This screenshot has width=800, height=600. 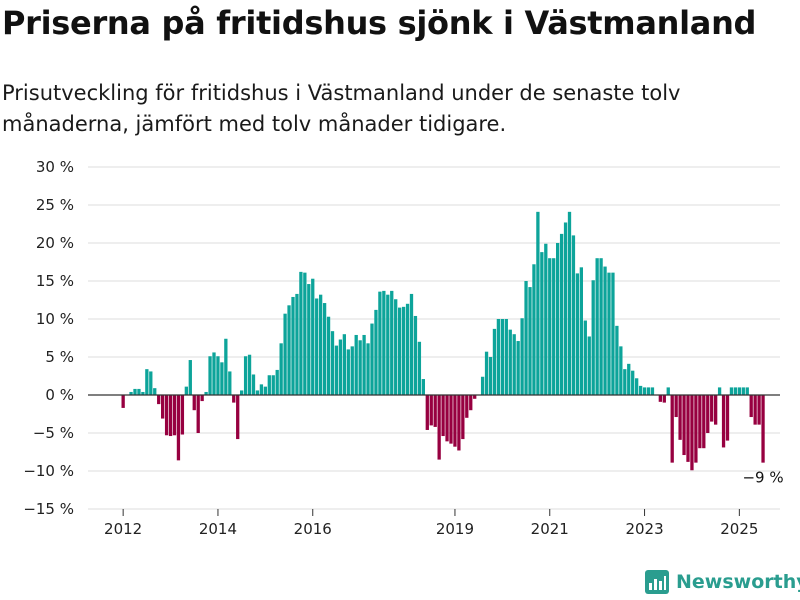 I want to click on newsworthy-logo-icon, so click(x=657, y=582).